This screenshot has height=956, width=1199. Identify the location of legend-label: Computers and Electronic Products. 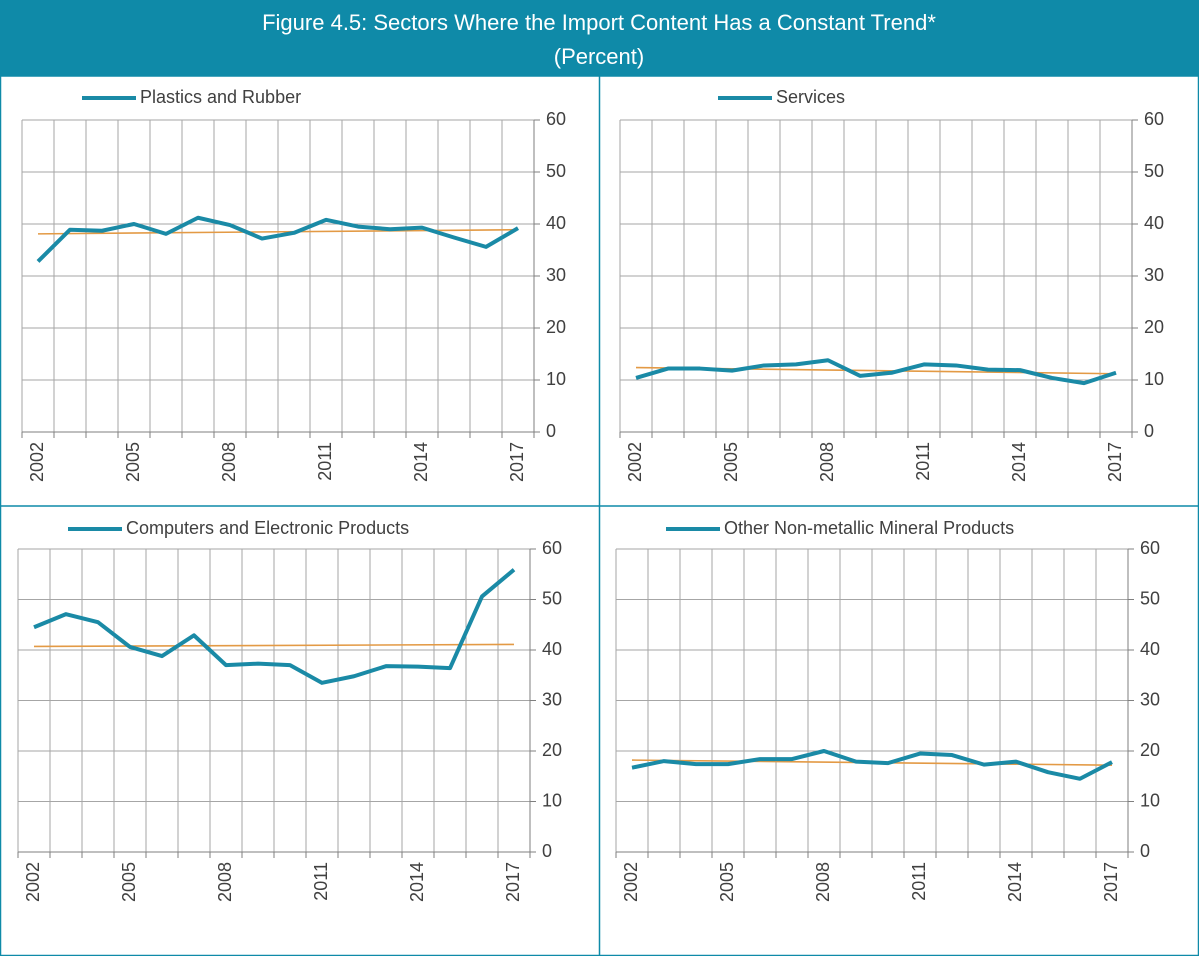
(267, 528).